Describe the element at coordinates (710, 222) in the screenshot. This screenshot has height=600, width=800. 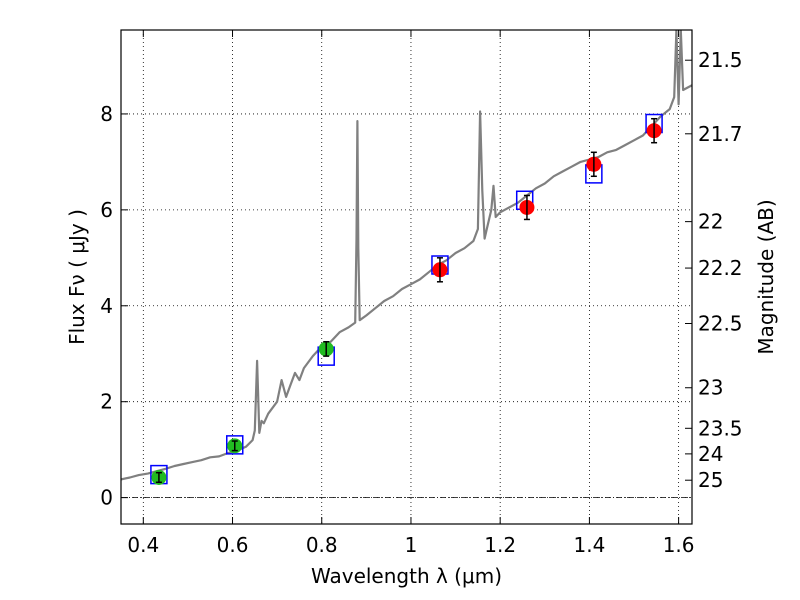
I see `right-tick-label: 22` at that location.